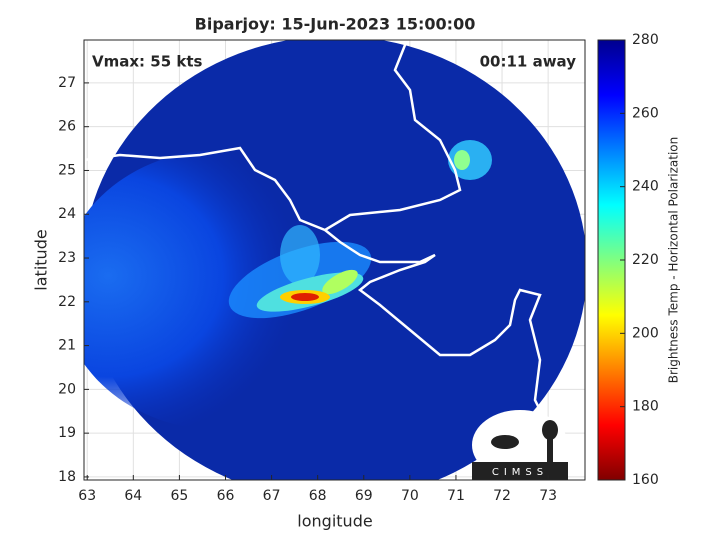 The height and width of the screenshot is (544, 720). What do you see at coordinates (520, 445) in the screenshot?
I see `cimss-logo: CIMSS` at bounding box center [520, 445].